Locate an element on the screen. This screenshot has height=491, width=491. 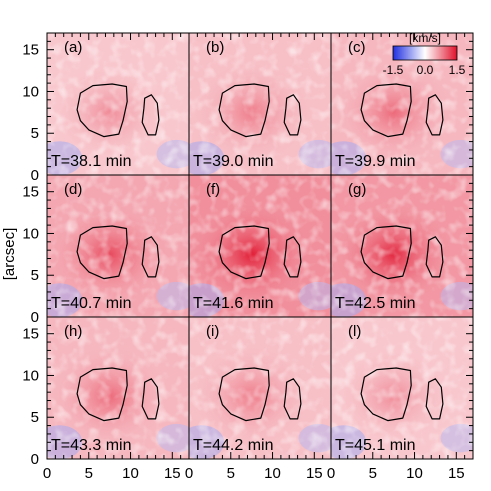
time-label: T=42.5 min is located at coordinates (375, 303).